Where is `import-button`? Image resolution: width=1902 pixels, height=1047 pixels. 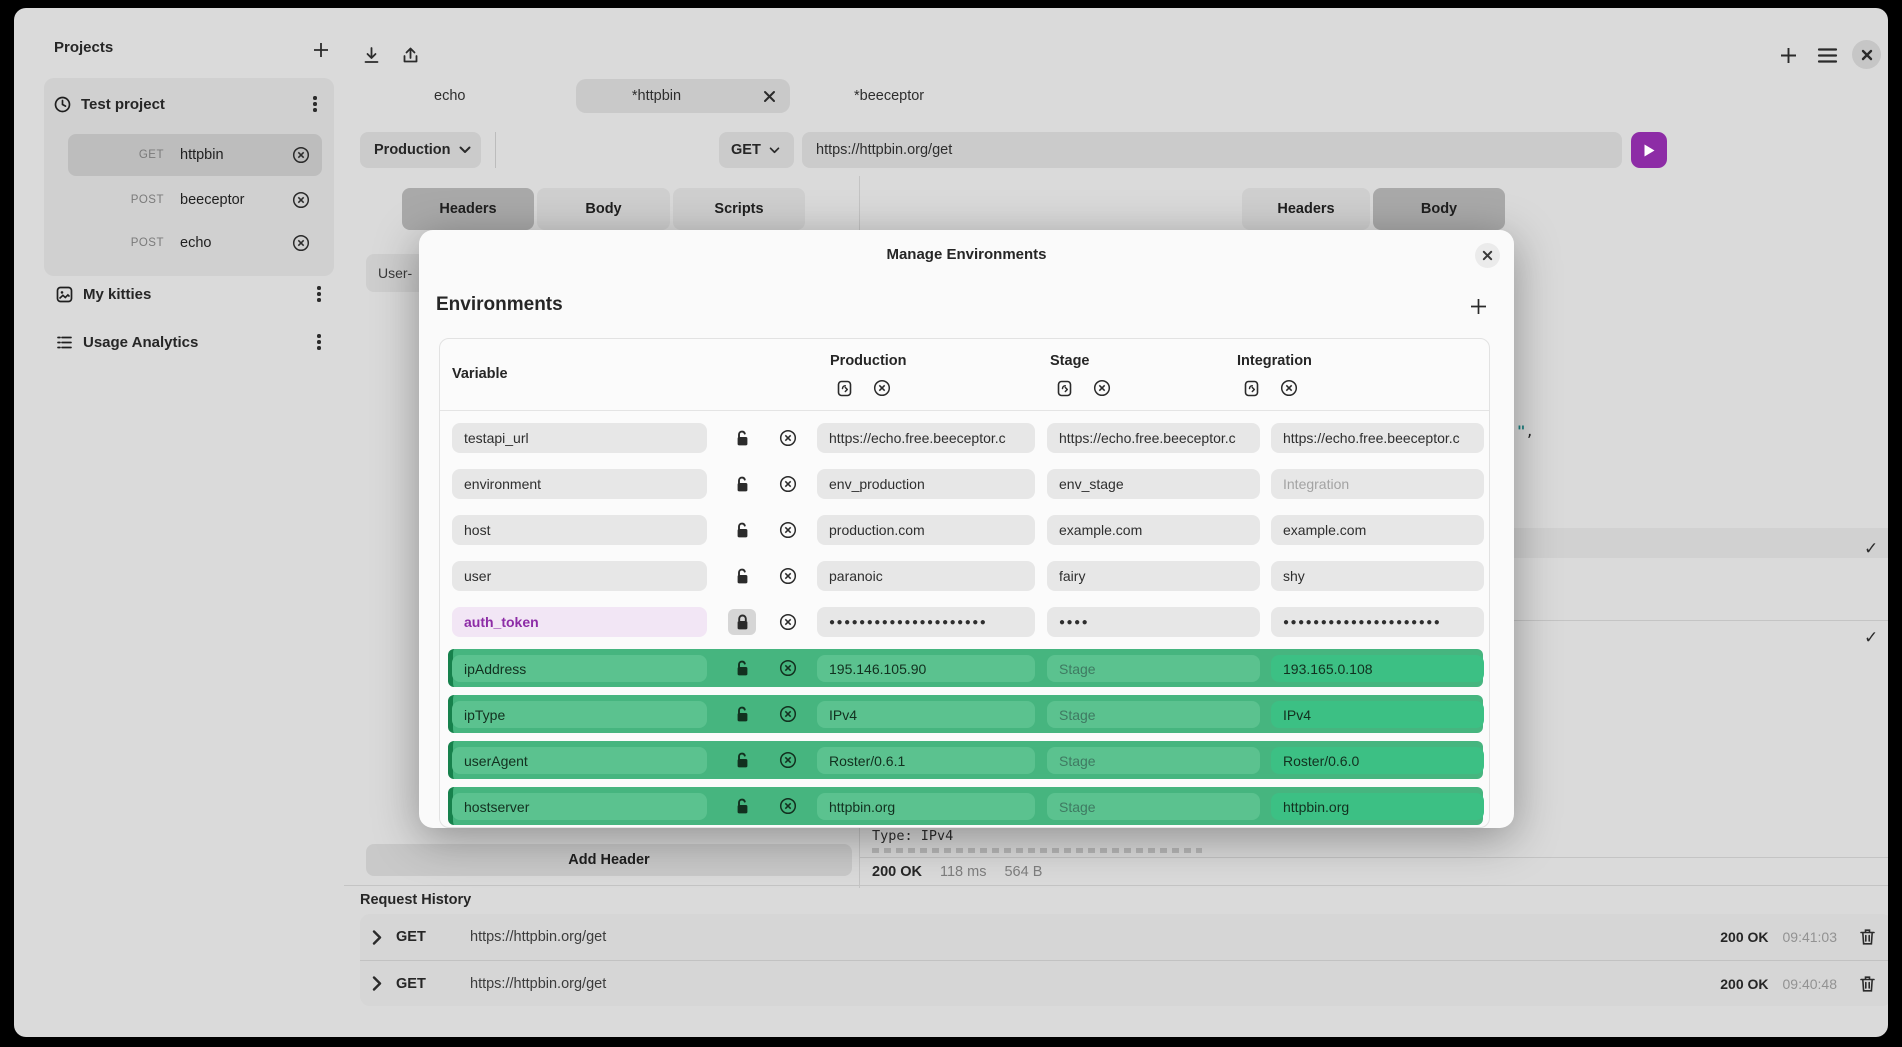
import-button is located at coordinates (371, 55).